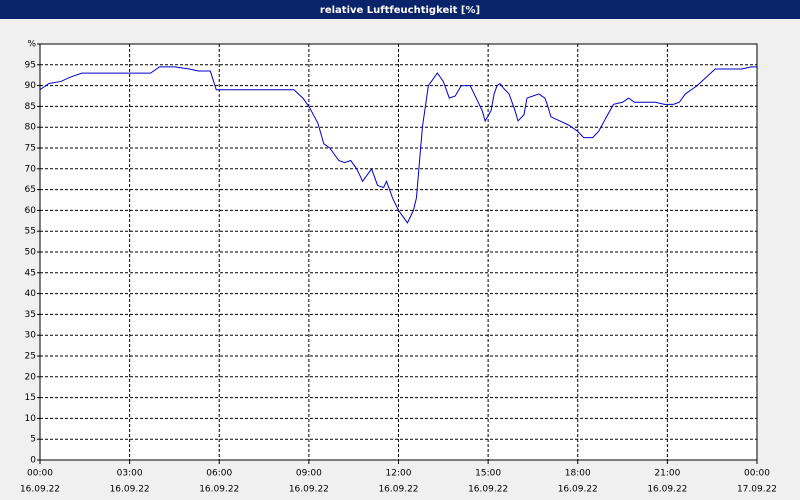  What do you see at coordinates (30, 398) in the screenshot?
I see `y-tick-label: 15` at bounding box center [30, 398].